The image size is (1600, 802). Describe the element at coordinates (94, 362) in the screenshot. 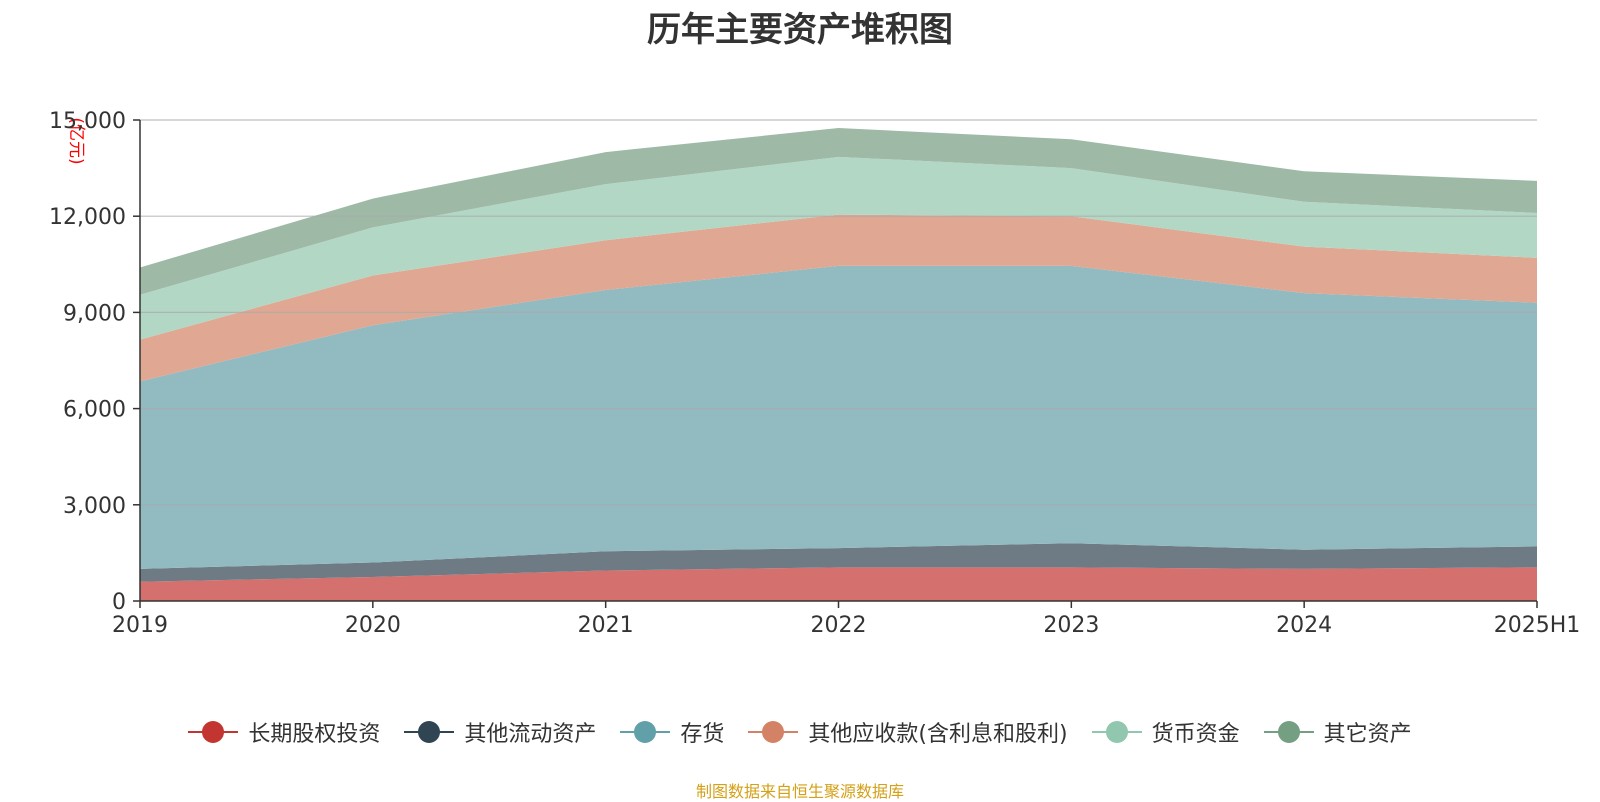

I see `y-axis-ticks: 0 3,000 6,000 9,000 12,000 15,000` at that location.